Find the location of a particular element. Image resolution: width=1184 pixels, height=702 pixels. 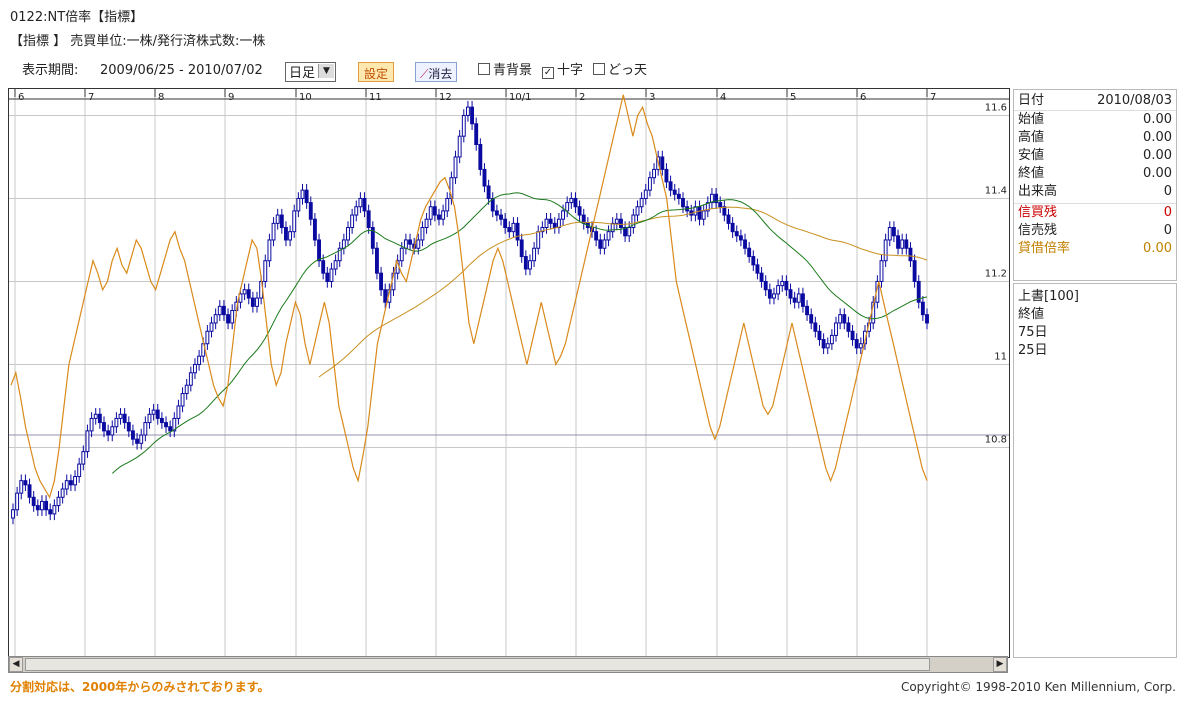

scroll-thumb is located at coordinates (477, 664).